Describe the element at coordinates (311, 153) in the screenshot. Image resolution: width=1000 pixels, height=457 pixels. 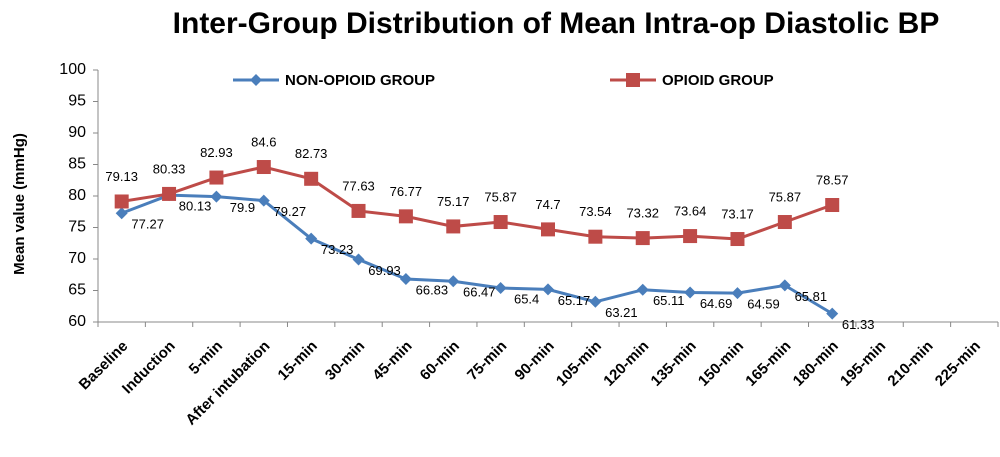
I see `data-label: 82.73` at that location.